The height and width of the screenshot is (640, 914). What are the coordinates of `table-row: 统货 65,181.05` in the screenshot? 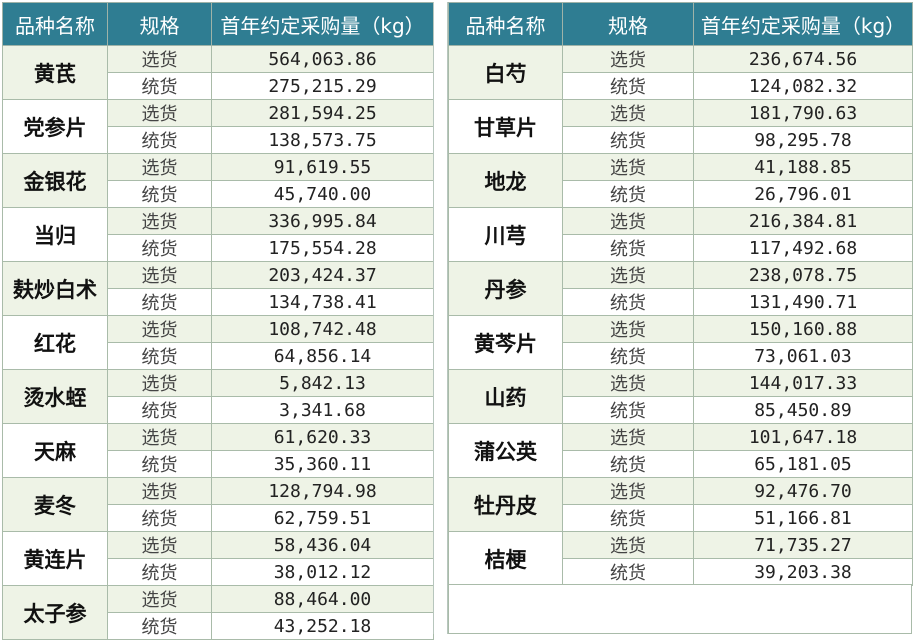 It's located at (681, 464).